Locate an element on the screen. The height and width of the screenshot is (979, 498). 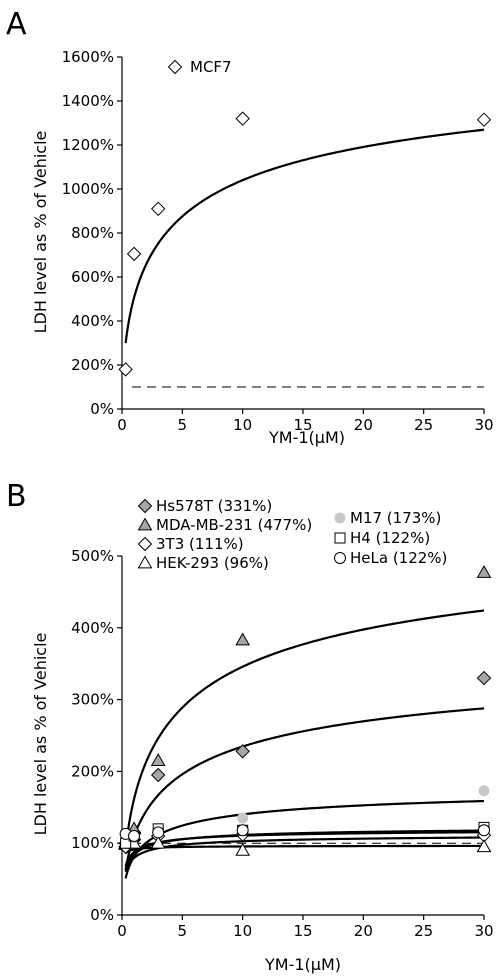
x-tick-label-a: 10 is located at coordinates (242, 425).